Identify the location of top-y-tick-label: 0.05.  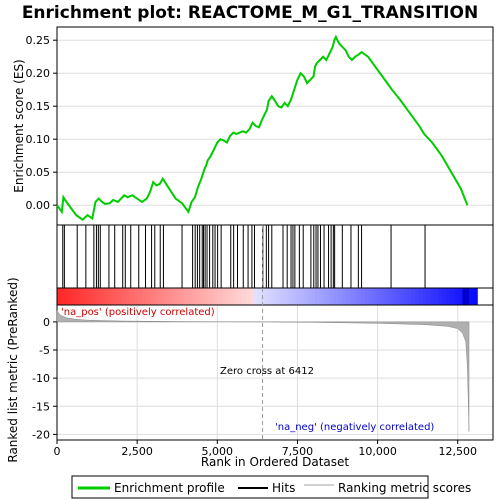
(38, 172).